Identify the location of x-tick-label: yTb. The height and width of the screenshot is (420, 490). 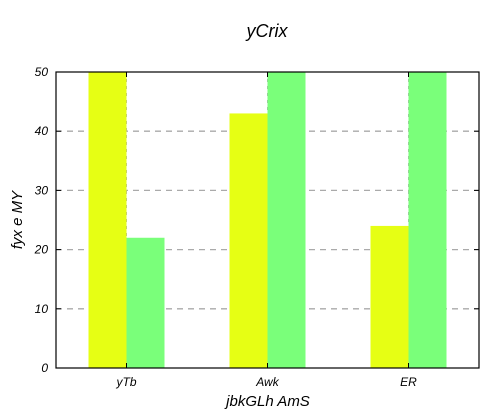
(125, 382).